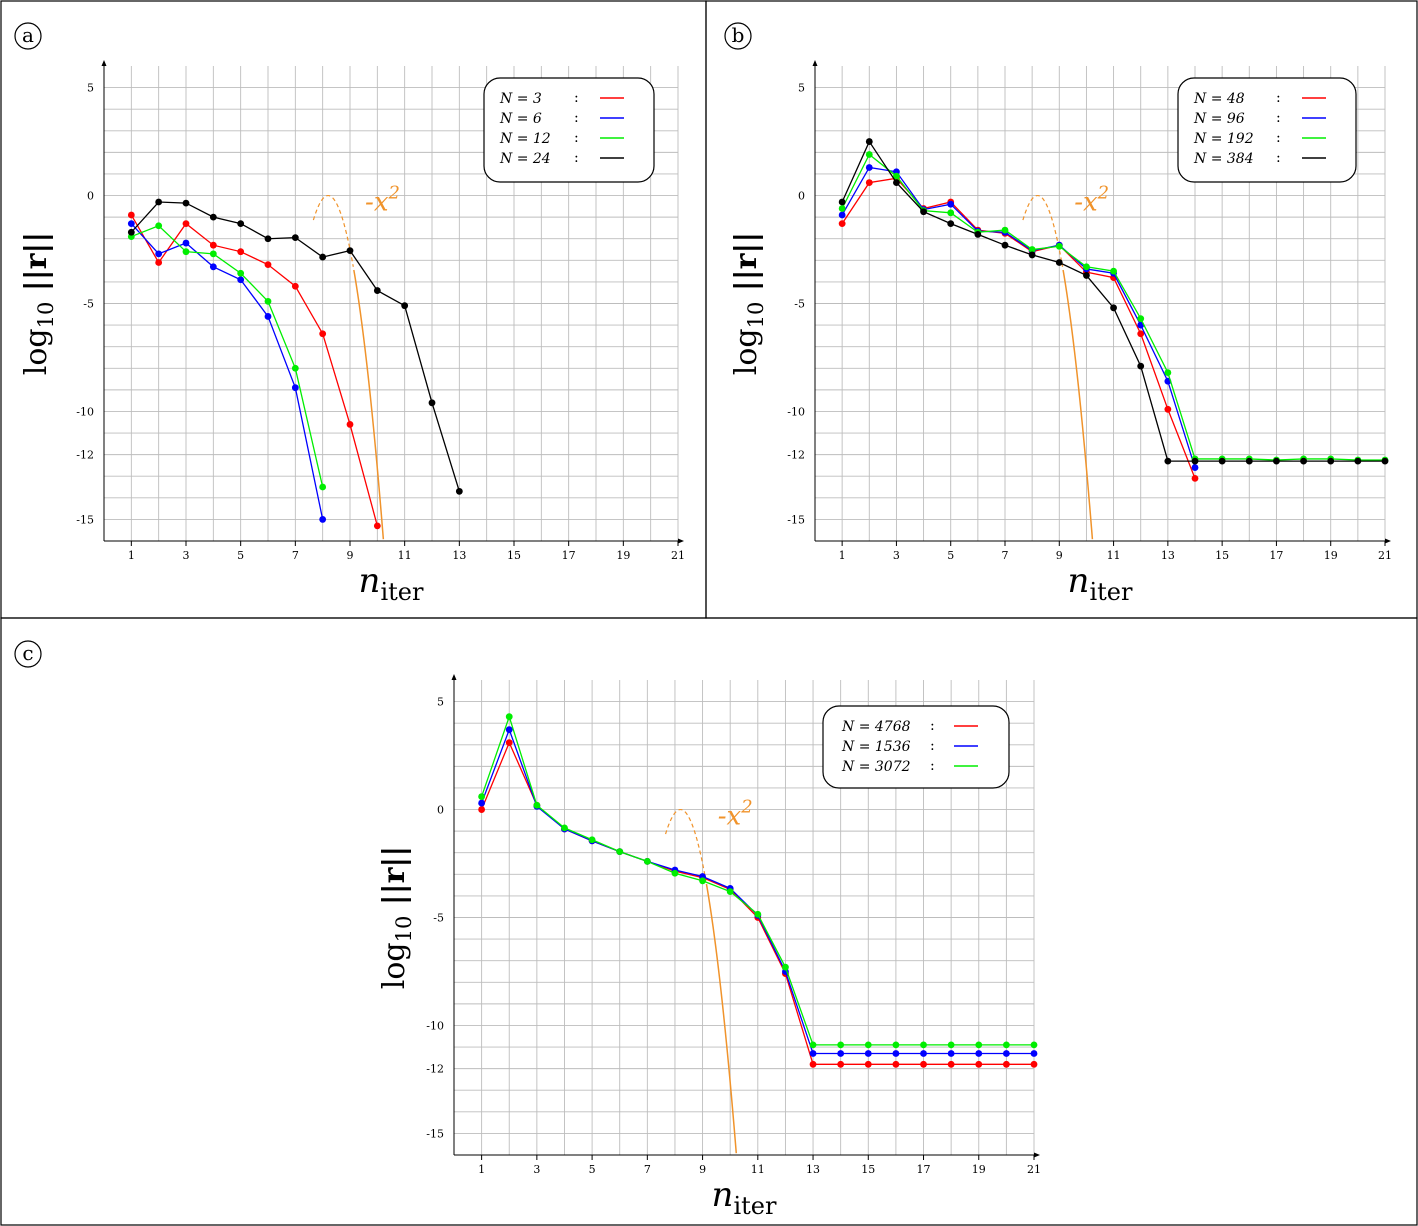 The width and height of the screenshot is (1418, 1226). What do you see at coordinates (876, 727) in the screenshot?
I see `legend-label: N = 4768` at bounding box center [876, 727].